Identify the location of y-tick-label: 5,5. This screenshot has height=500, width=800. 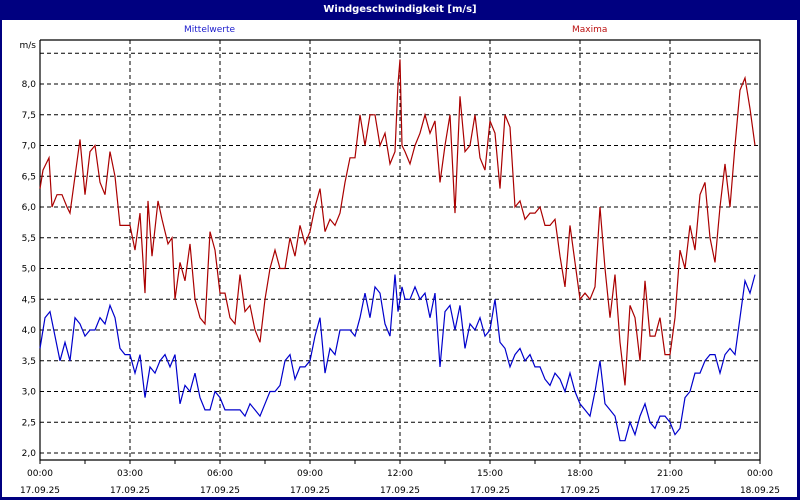
(29, 239).